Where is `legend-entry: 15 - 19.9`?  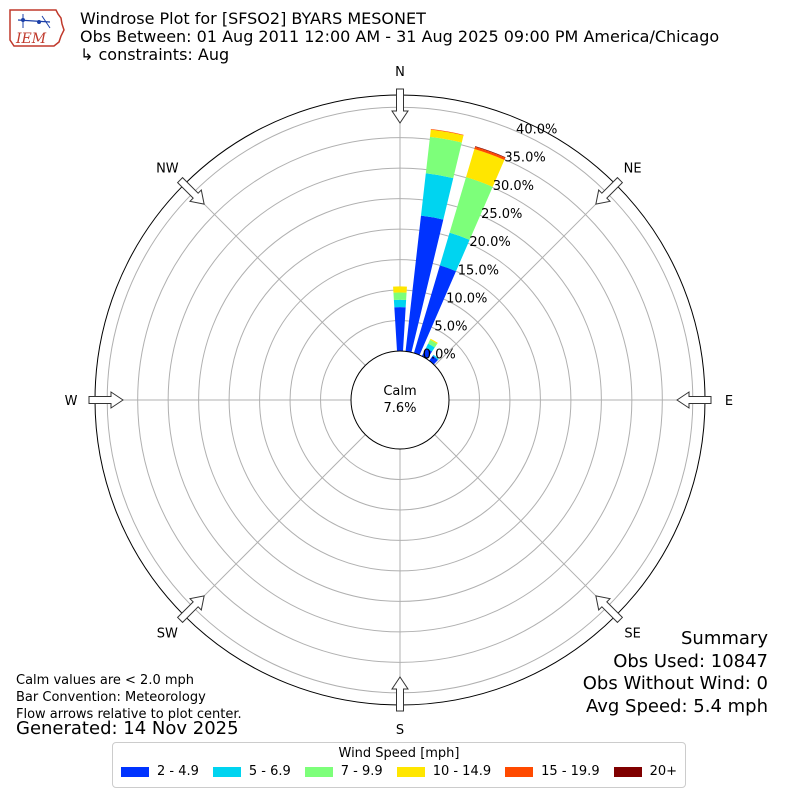
legend-entry: 15 - 19.9 is located at coordinates (552, 771).